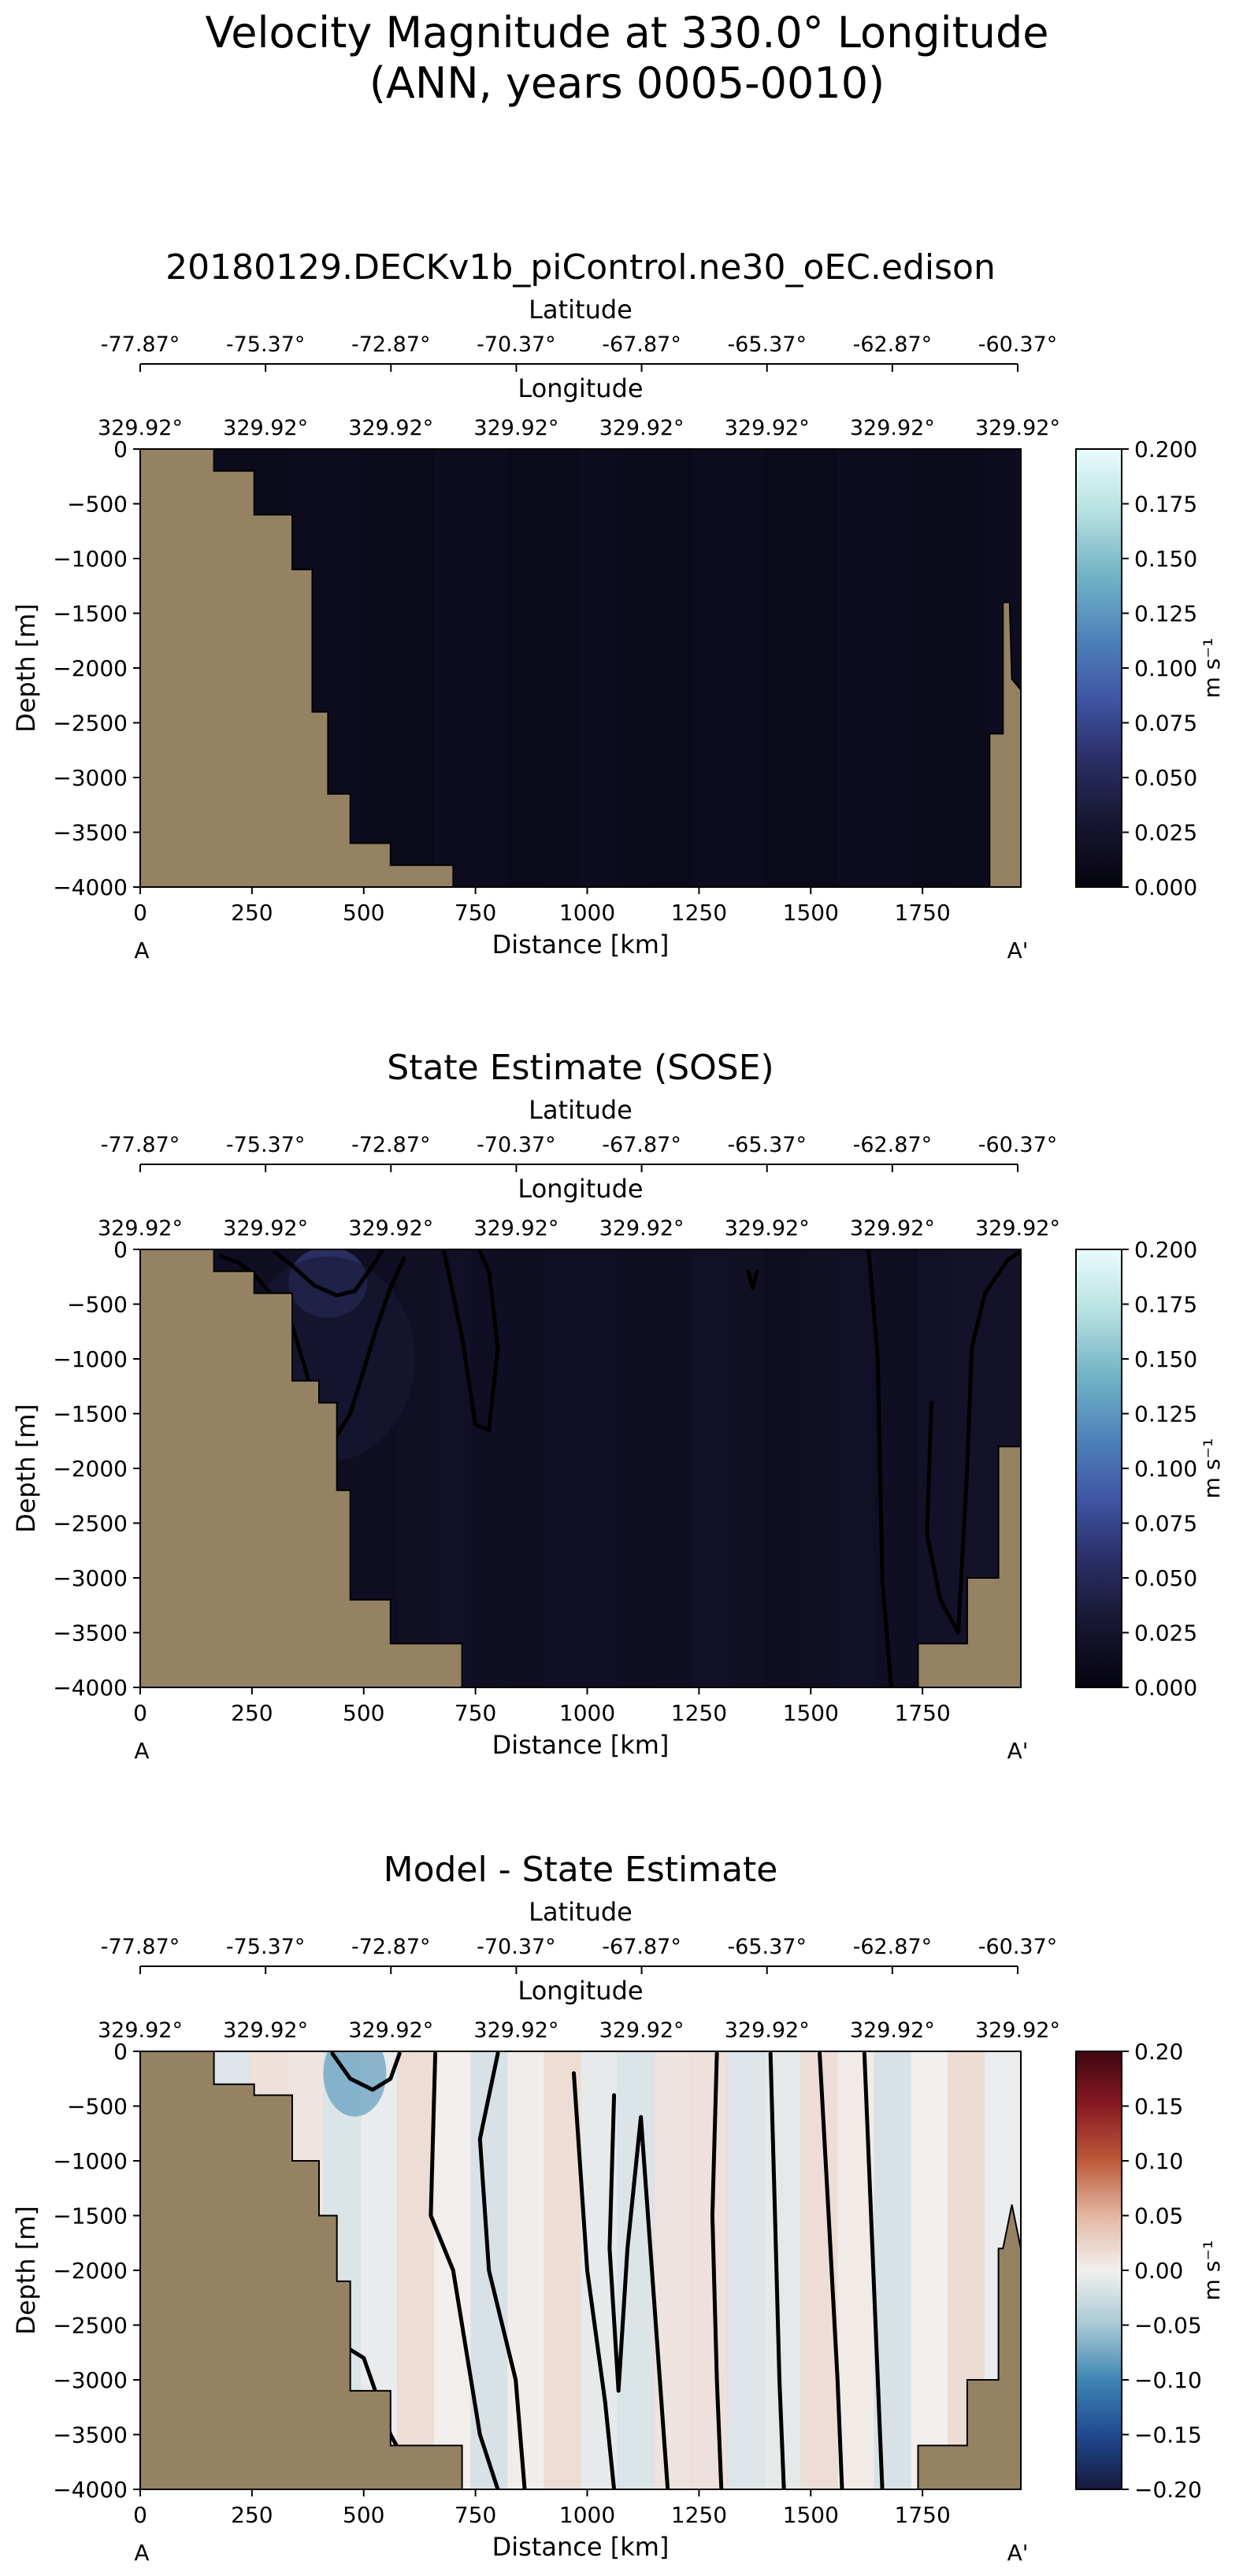 The height and width of the screenshot is (2576, 1254). I want to click on colorbar-tick-label: −0.15, so click(1168, 2435).